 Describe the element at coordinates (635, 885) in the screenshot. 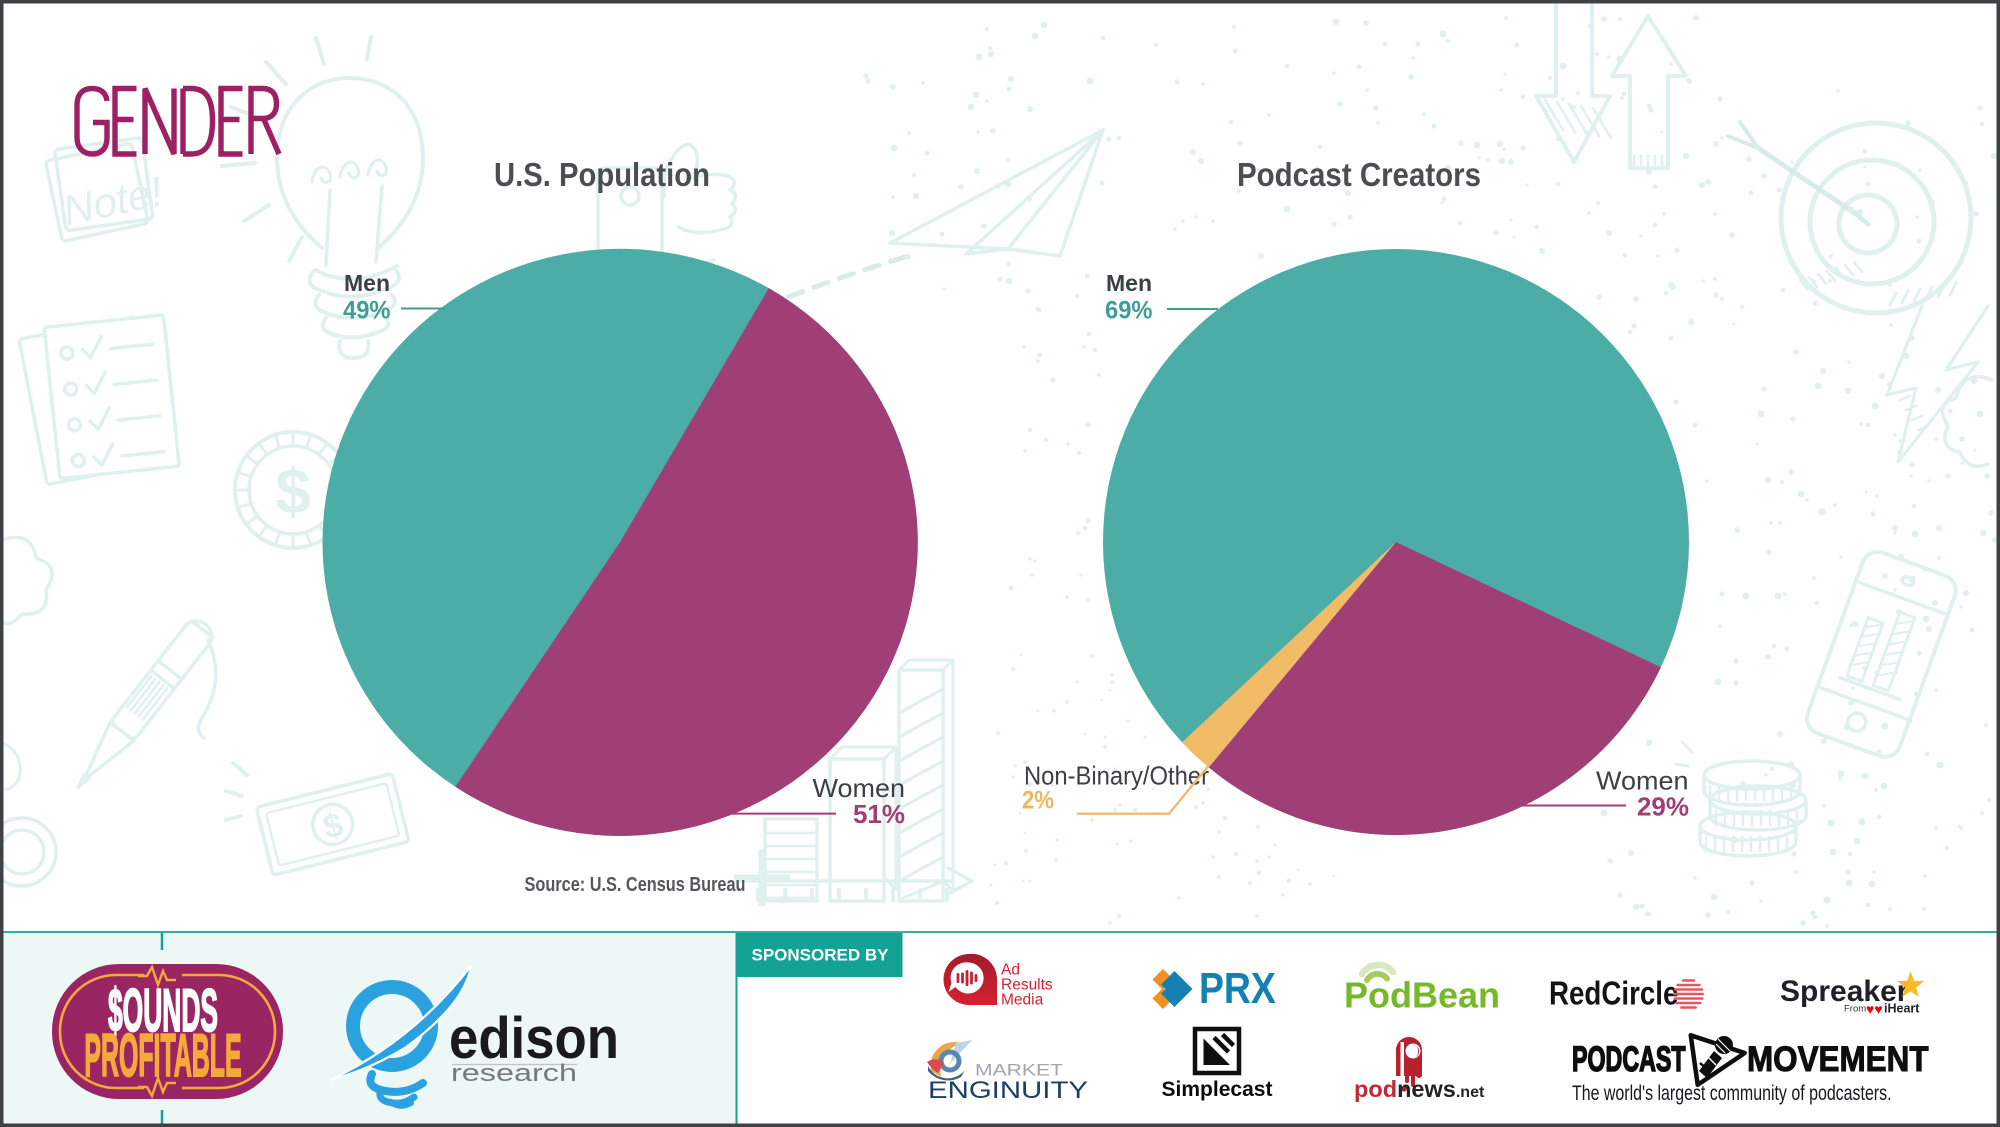

I see `svg-text: Source: U.S. Census Bureau` at that location.